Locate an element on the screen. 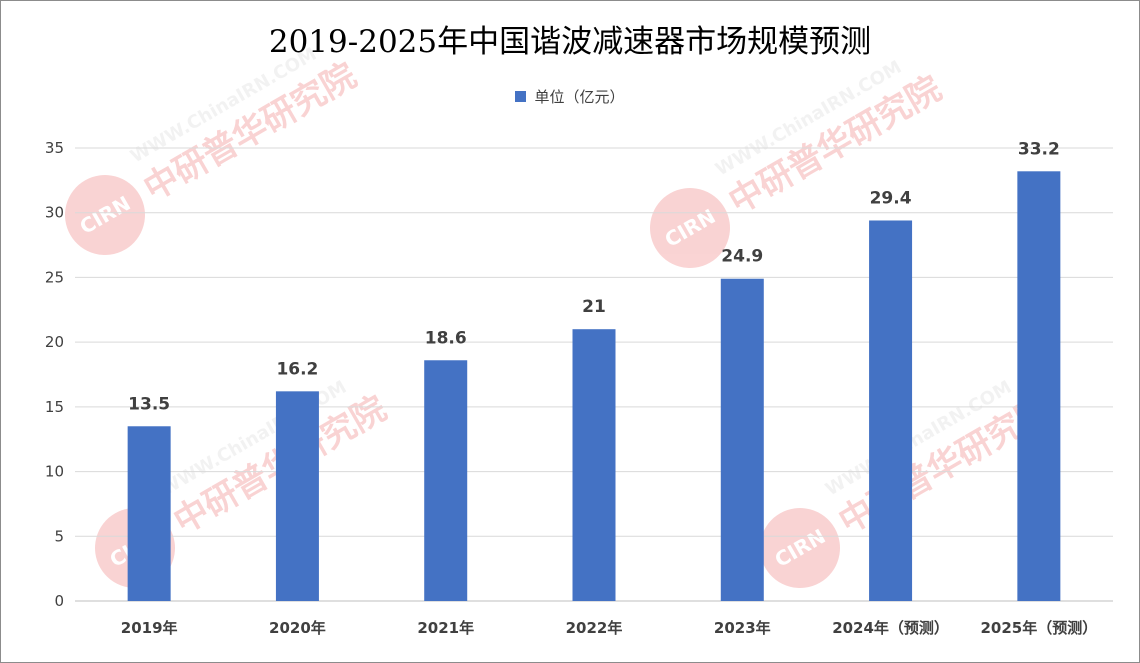  legend: 单位（亿元） is located at coordinates (570, 96).